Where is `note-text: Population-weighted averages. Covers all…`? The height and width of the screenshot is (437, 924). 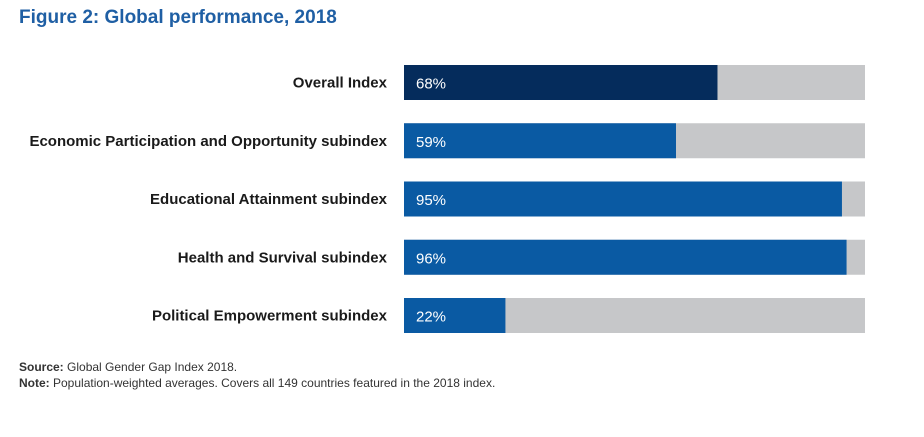
note-text: Population-weighted averages. Covers all… is located at coordinates (272, 383).